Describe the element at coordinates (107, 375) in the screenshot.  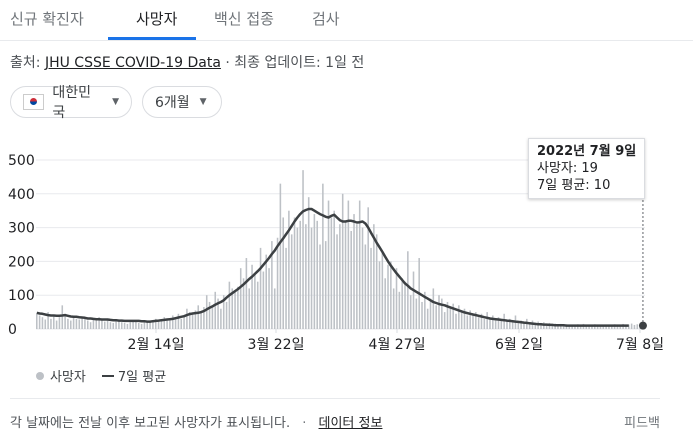
I see `line-legend-icon` at that location.